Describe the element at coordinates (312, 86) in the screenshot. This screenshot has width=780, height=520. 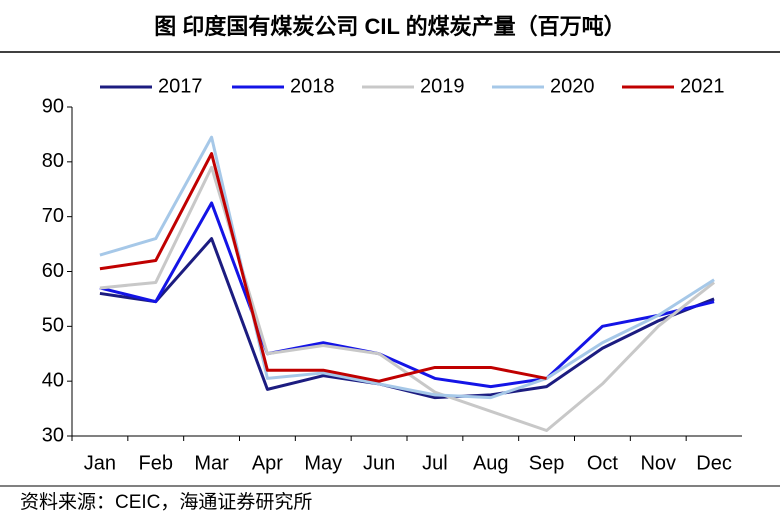
I see `legend-label: 2018` at that location.